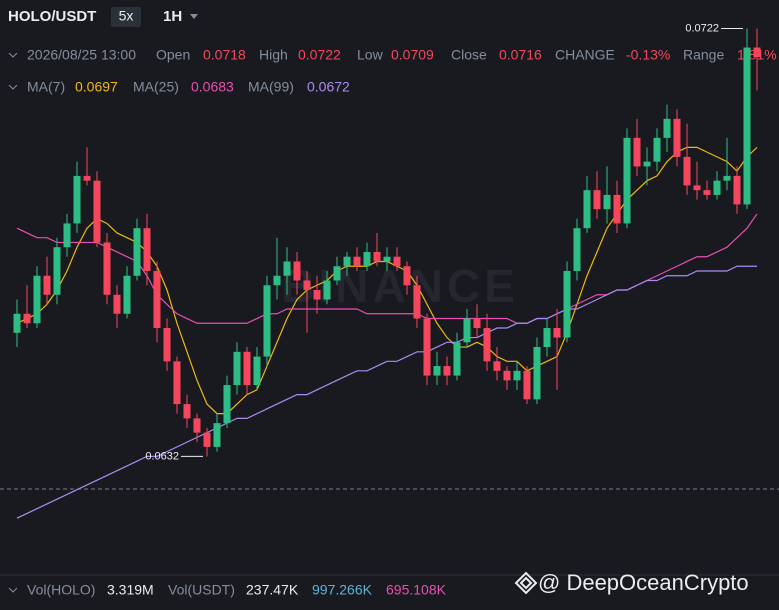 The image size is (779, 610). I want to click on ma-label: MA(99), so click(271, 87).